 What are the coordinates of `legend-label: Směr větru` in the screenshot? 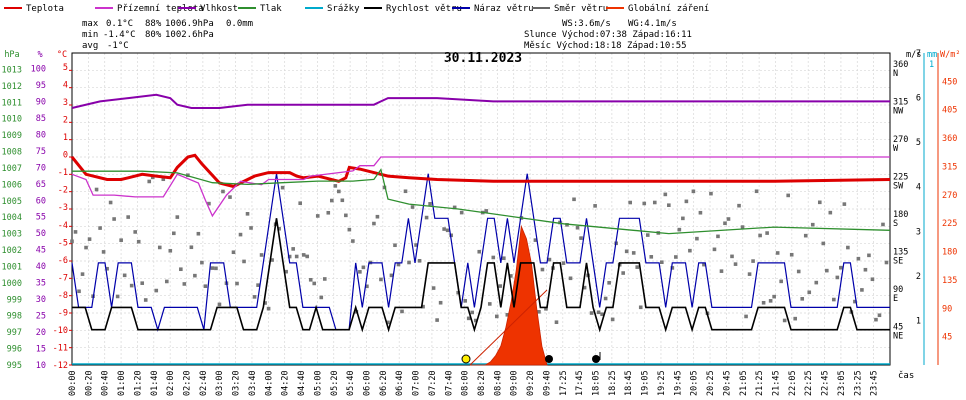 It's located at (581, 9).